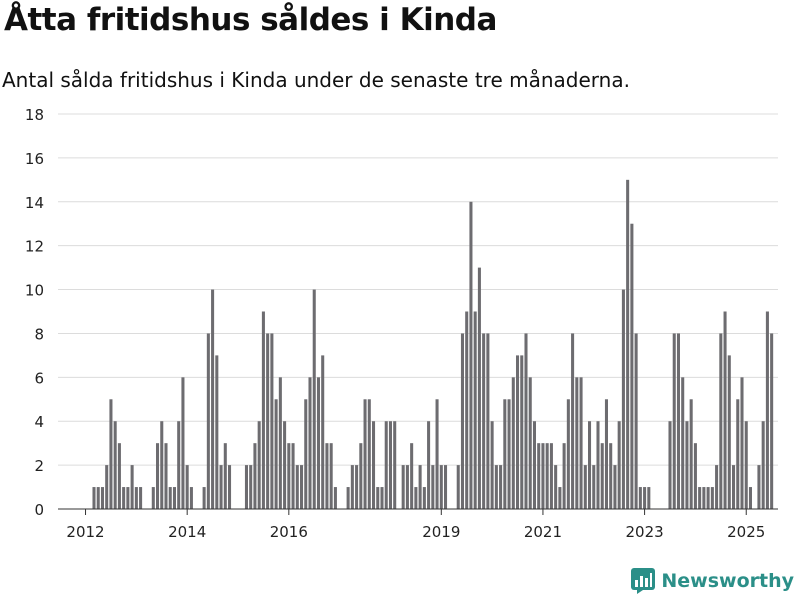 Image resolution: width=800 pixels, height=600 pixels. I want to click on x-tick-label: 2021, so click(543, 532).